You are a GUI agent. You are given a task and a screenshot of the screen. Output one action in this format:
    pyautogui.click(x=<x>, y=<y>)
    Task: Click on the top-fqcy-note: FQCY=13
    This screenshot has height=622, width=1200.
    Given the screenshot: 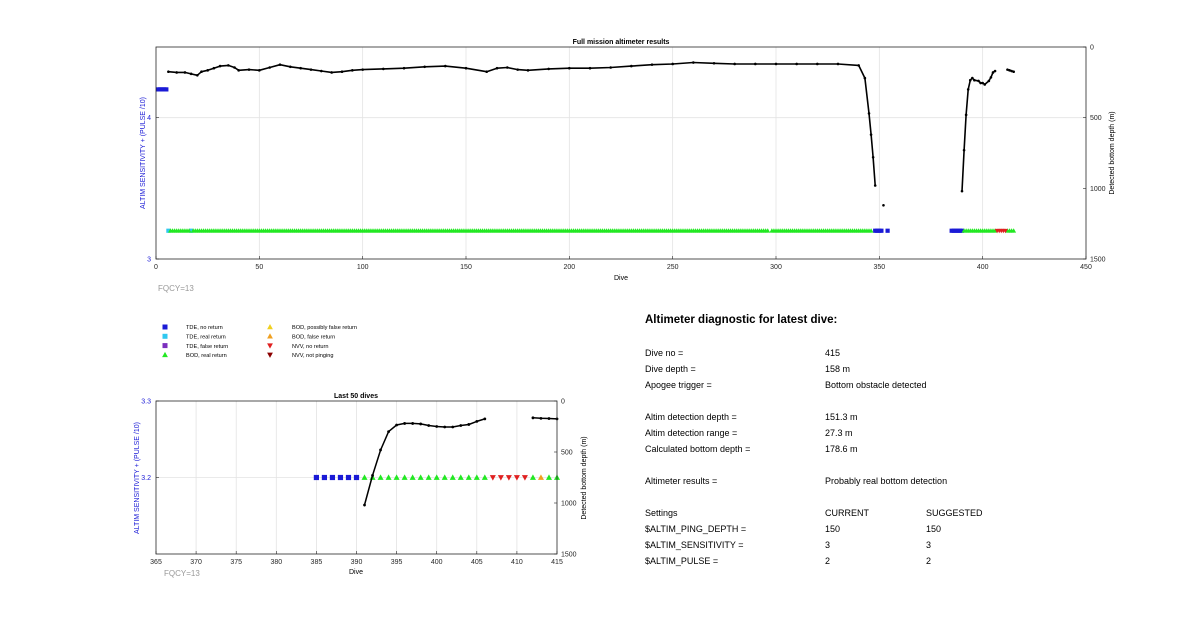 What is the action you would take?
    pyautogui.click(x=176, y=288)
    